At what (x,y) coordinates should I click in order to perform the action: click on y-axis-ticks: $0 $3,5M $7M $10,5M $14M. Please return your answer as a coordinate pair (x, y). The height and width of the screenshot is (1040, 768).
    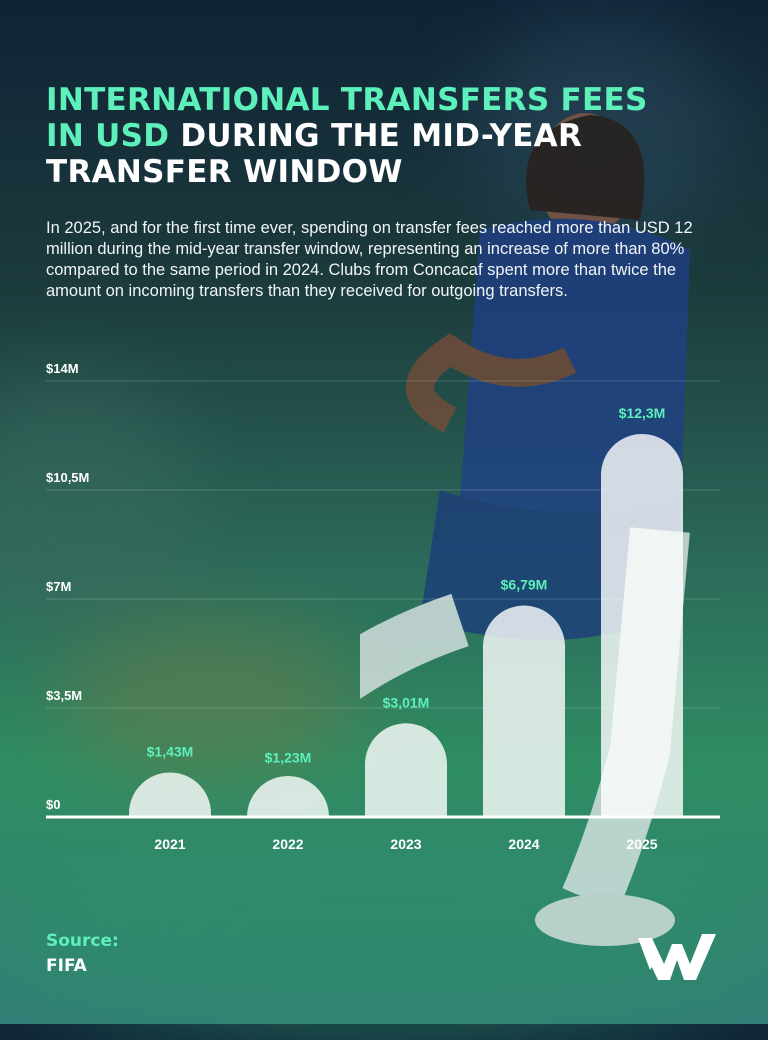
    Looking at the image, I should click on (67, 586).